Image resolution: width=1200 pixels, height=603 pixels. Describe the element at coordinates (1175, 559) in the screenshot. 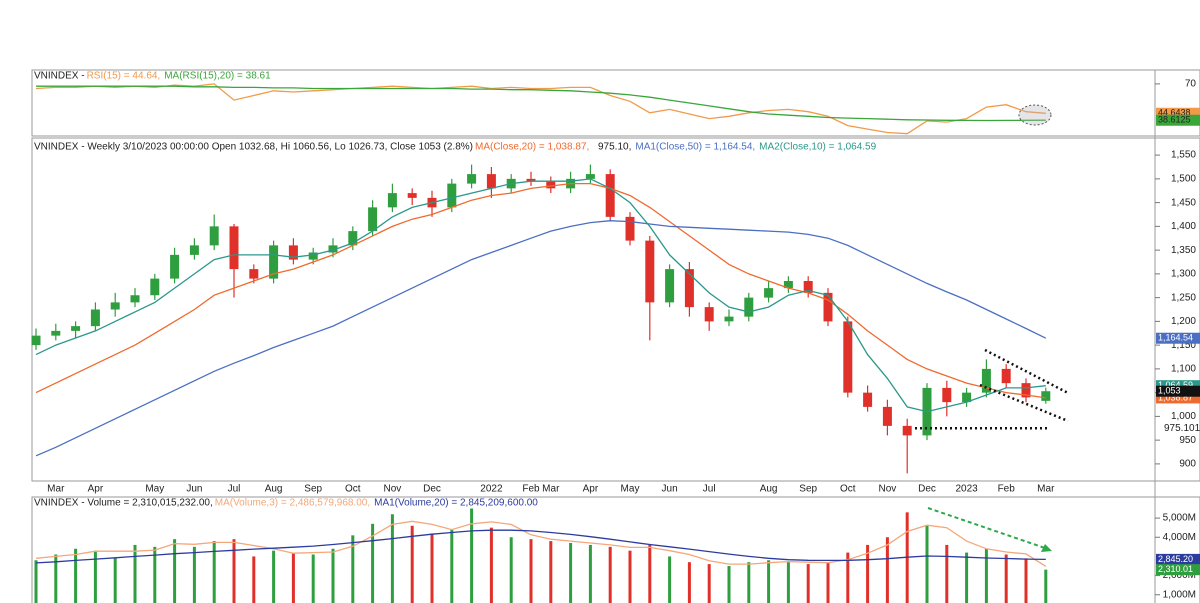

I see `value-tag-label: 2,845.20` at that location.